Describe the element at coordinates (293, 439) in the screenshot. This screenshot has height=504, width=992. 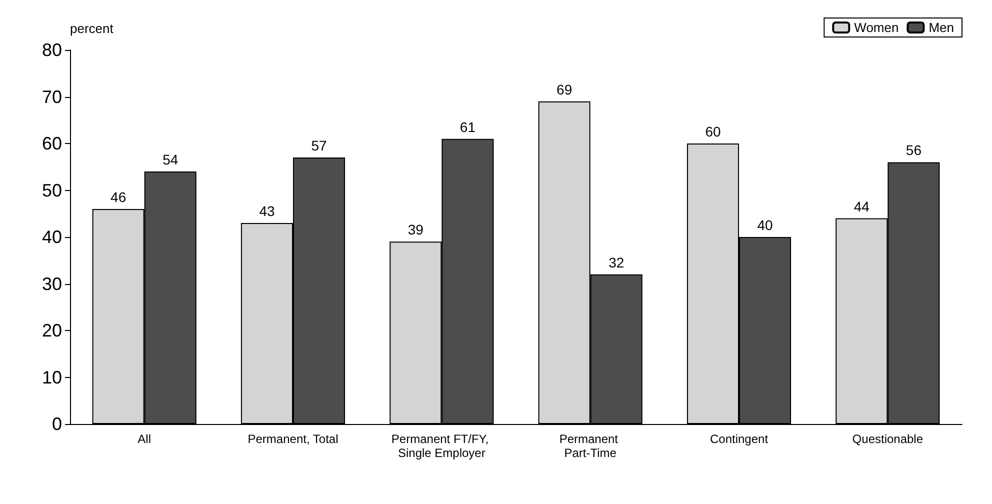
I see `x-tick-label: Permanent, Total` at that location.